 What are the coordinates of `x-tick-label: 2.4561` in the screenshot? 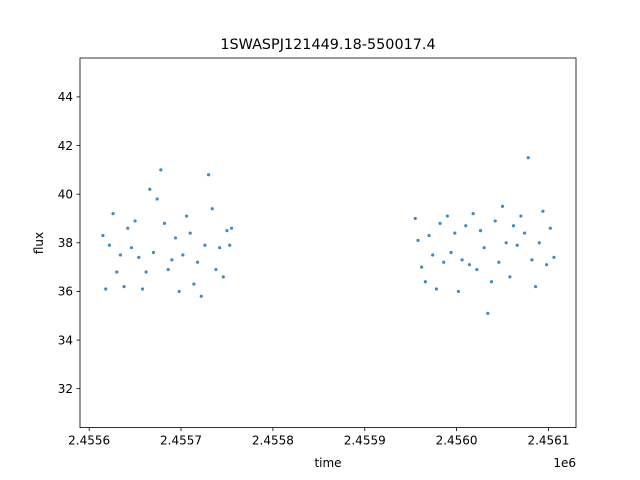 It's located at (548, 441).